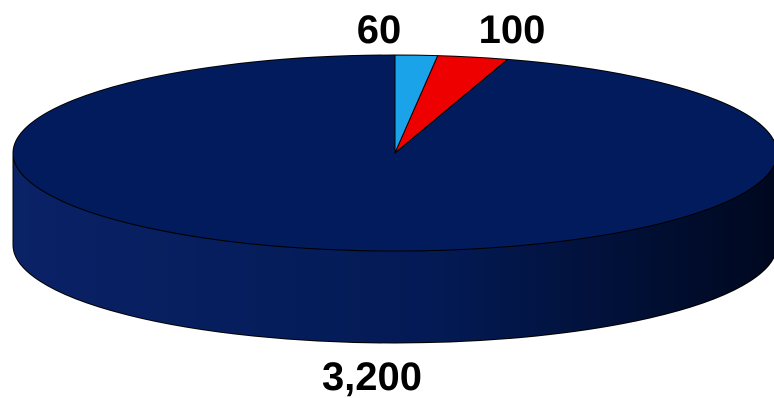  I want to click on data-label-3200: 3,200, so click(372, 376).